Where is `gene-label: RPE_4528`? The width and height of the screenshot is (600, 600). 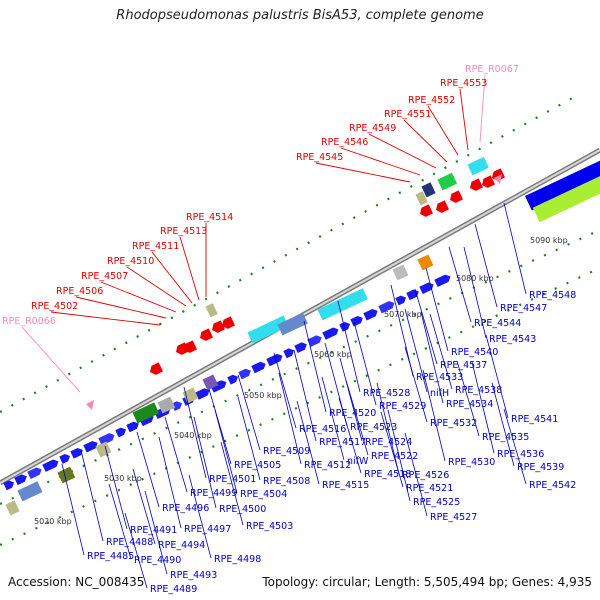
gene-label: RPE_4528 is located at coordinates (386, 393).